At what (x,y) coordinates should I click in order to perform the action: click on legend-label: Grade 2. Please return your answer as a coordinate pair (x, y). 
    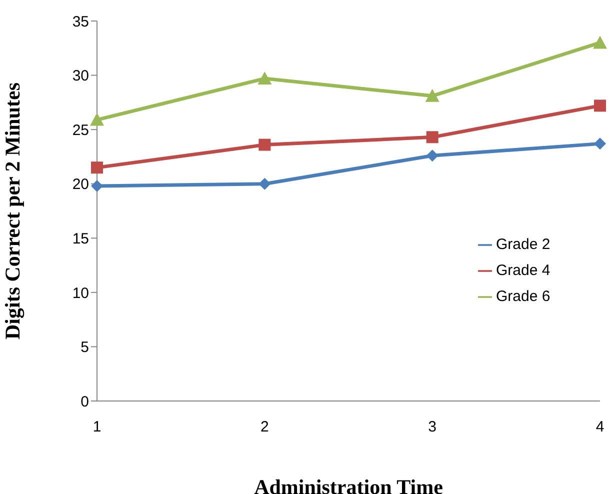
    Looking at the image, I should click on (523, 244).